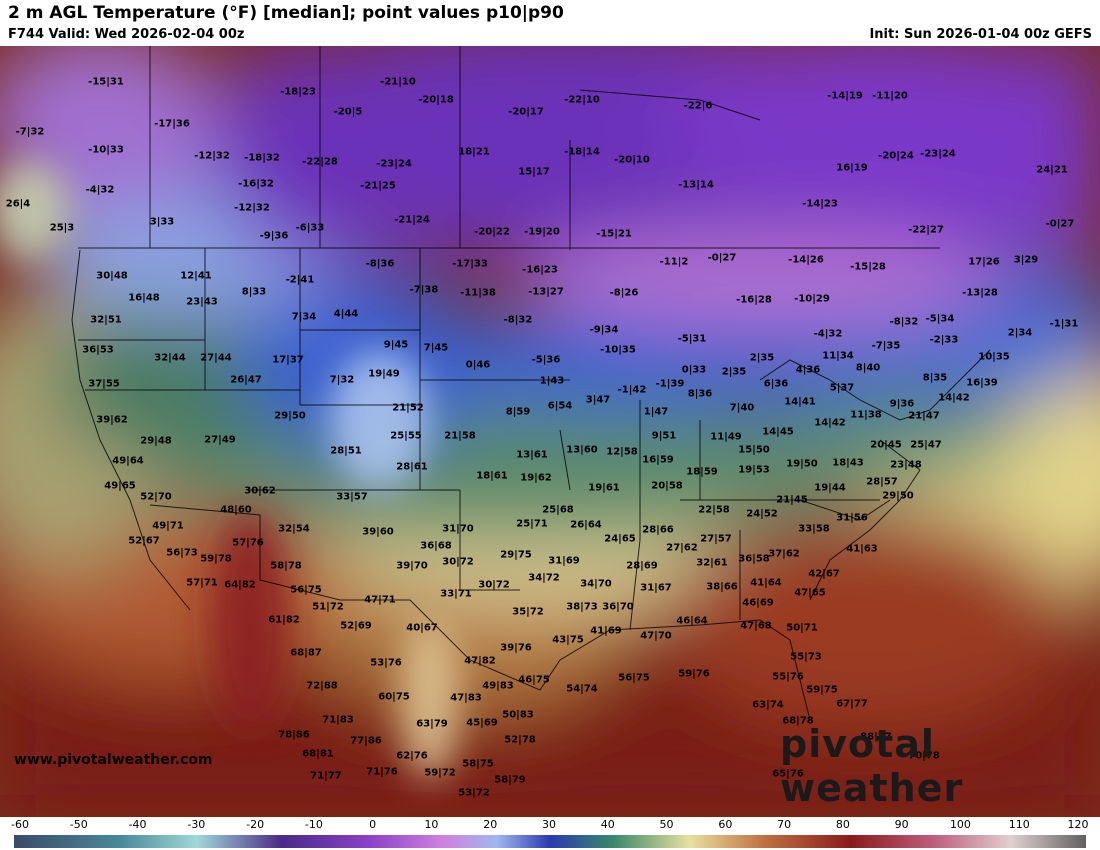  Describe the element at coordinates (408, 408) in the screenshot. I see `point-value-label: 21|52` at that location.